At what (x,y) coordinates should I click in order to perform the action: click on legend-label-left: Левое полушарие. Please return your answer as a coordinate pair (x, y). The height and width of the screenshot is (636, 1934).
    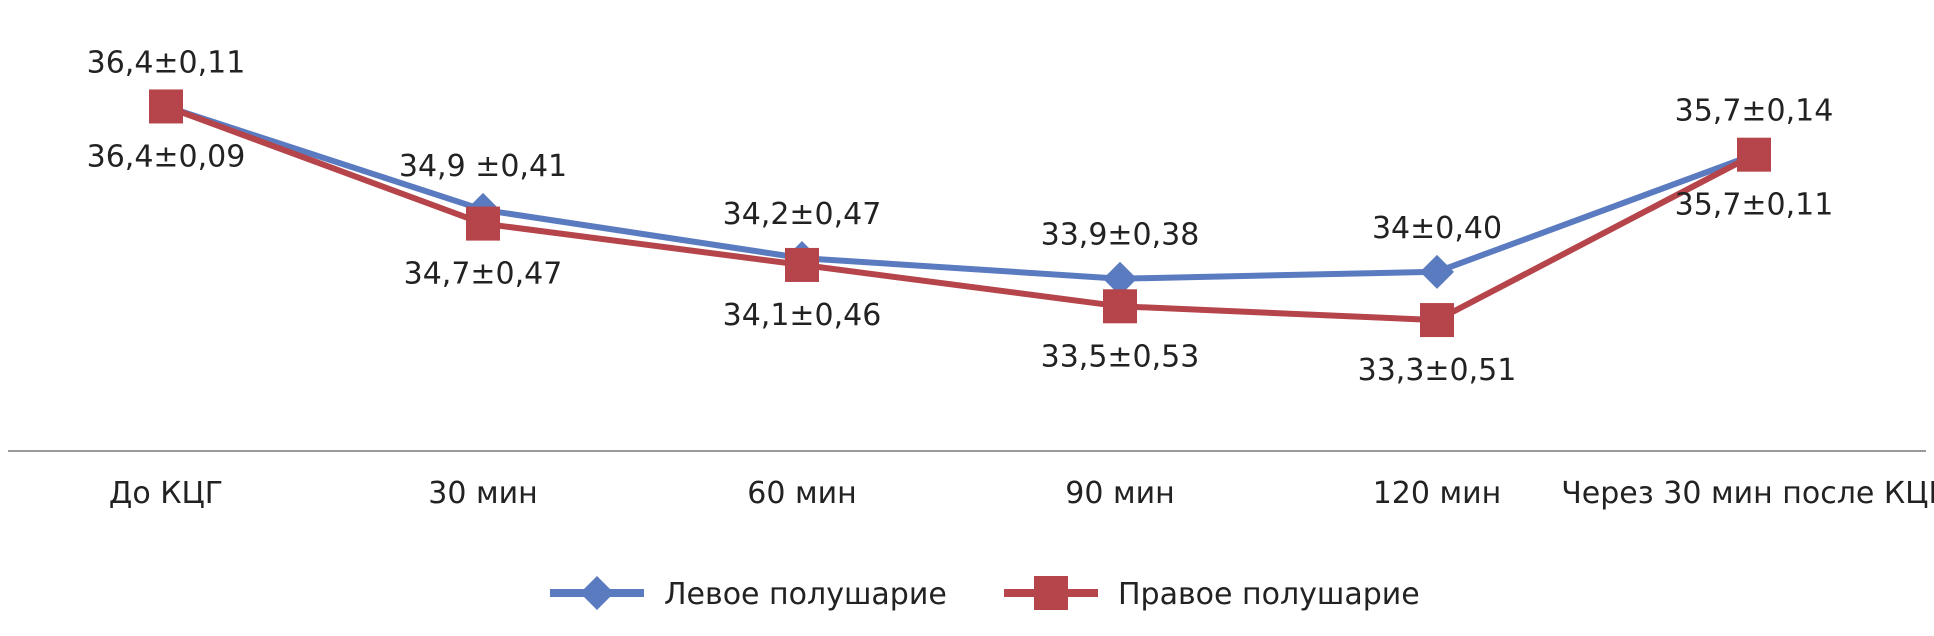
    Looking at the image, I should click on (805, 594).